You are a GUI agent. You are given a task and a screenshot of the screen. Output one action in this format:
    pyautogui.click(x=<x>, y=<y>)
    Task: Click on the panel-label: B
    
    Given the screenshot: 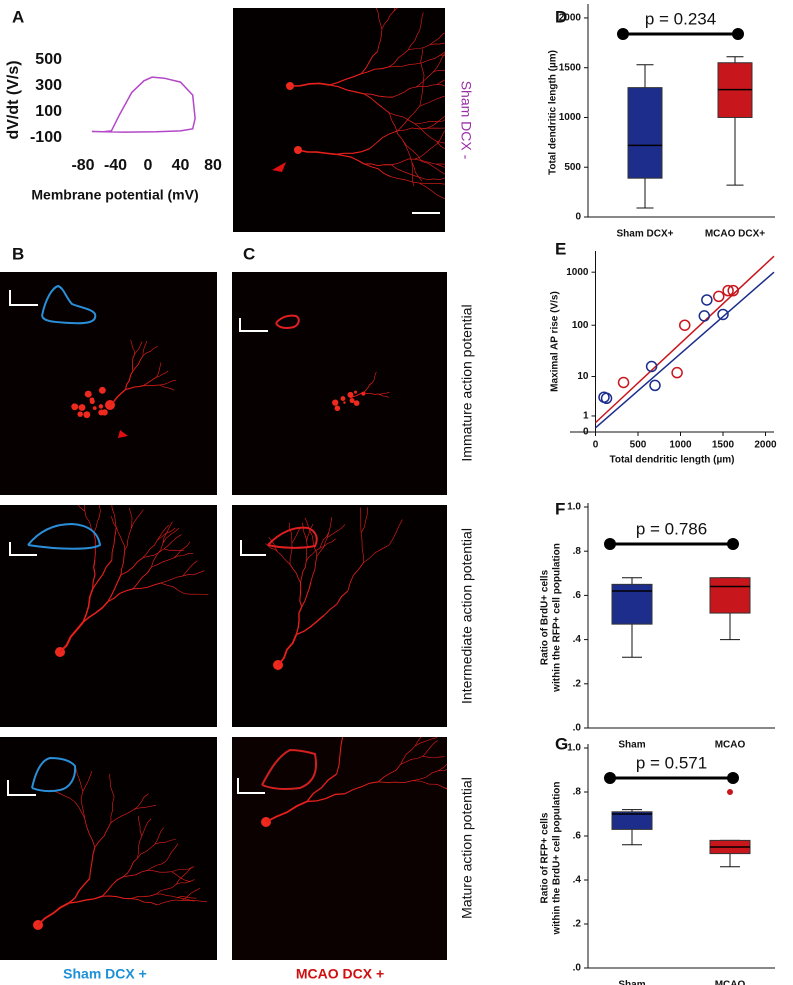 What is the action you would take?
    pyautogui.click(x=18, y=253)
    